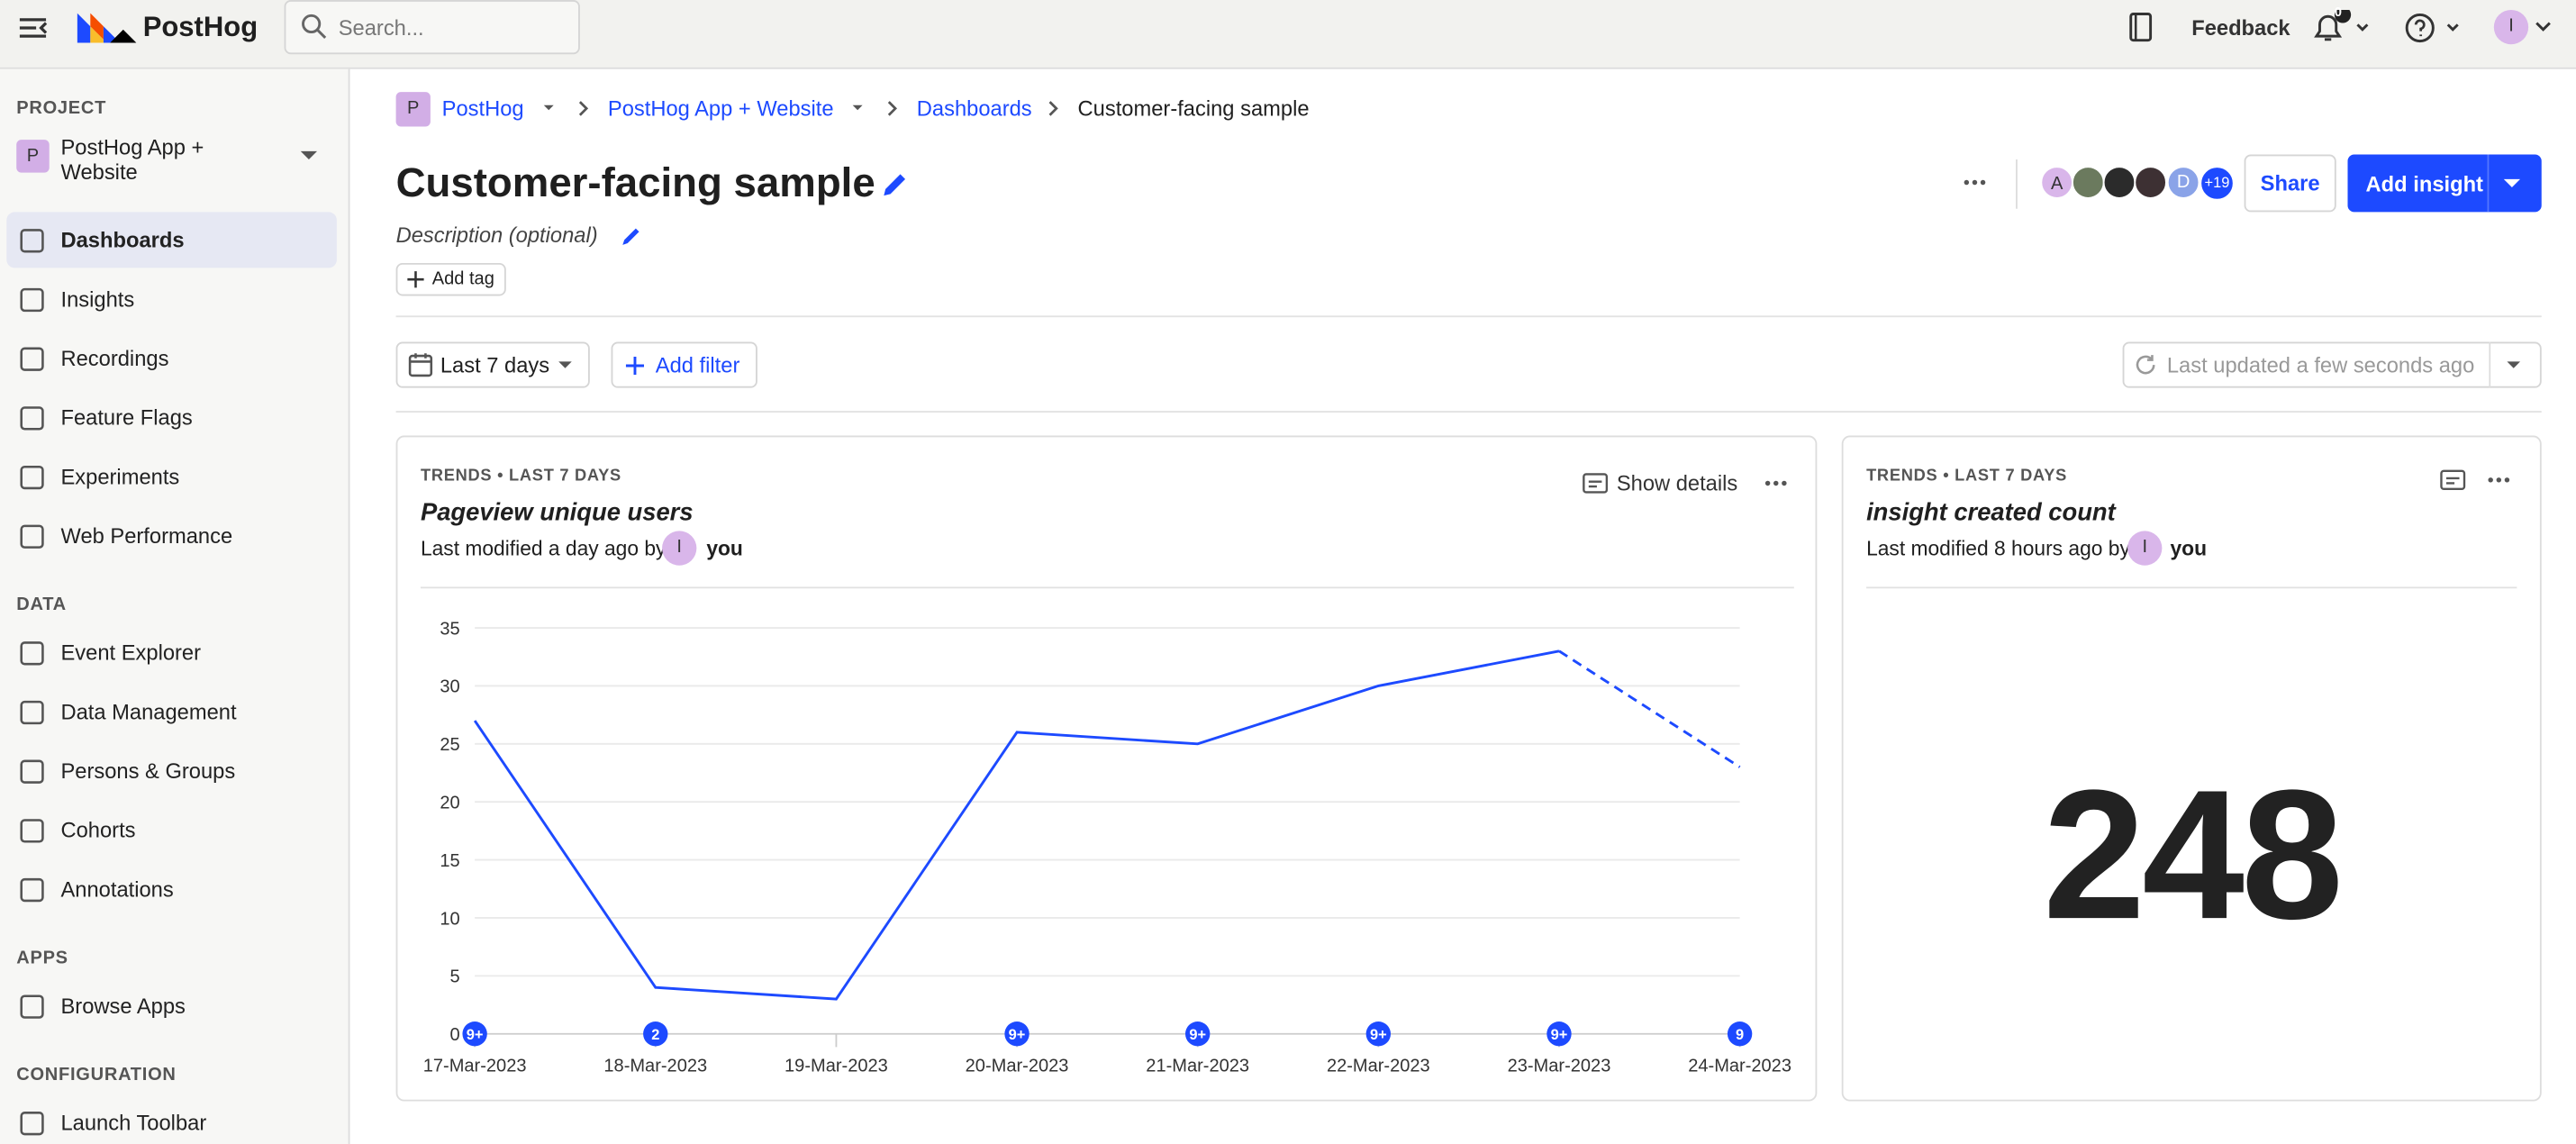 The image size is (2576, 1144). I want to click on breadcrumb: PostHog App + Website, so click(721, 108).